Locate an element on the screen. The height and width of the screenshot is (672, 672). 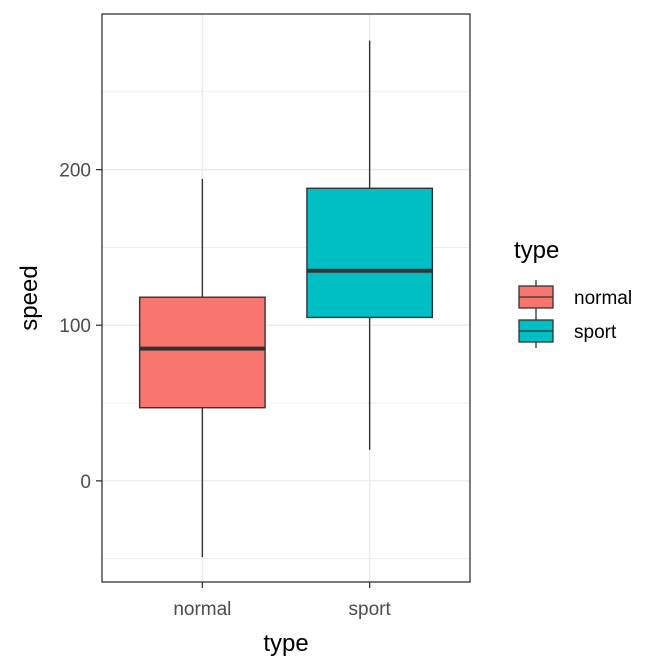
y-axis-title: speed is located at coordinates (29, 297).